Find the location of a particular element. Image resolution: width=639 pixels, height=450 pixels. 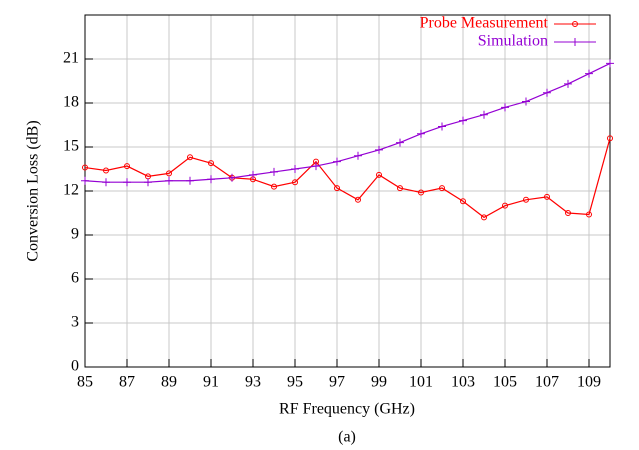

y-tick-label: 0 is located at coordinates (75, 366).